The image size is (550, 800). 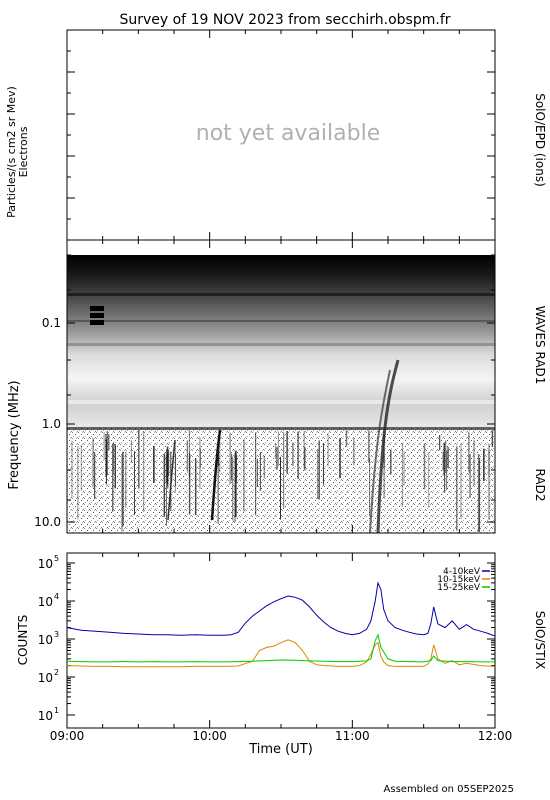 What do you see at coordinates (352, 736) in the screenshot?
I see `x-tick-label: 11:00` at bounding box center [352, 736].